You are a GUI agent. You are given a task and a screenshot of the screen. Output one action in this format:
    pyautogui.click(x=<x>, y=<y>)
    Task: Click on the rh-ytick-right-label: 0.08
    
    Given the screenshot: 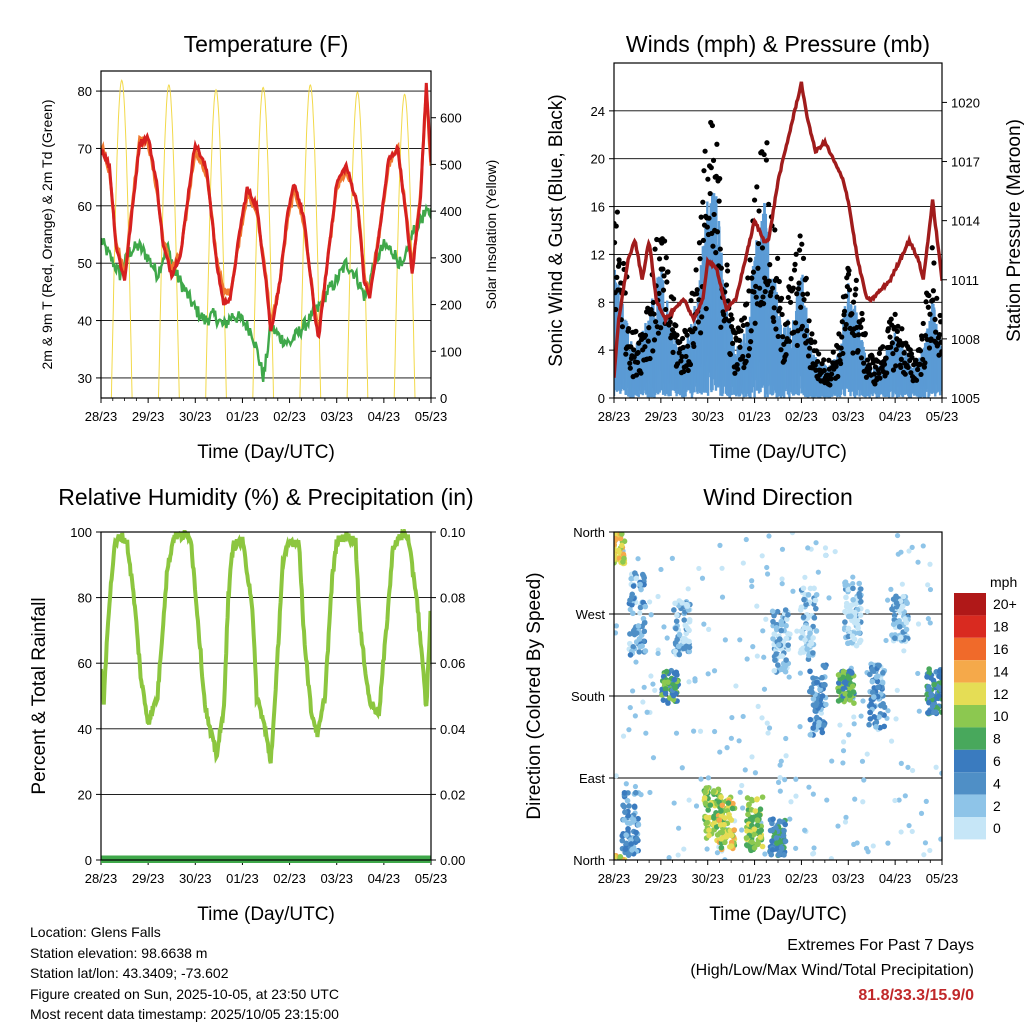 What is the action you would take?
    pyautogui.click(x=452, y=598)
    